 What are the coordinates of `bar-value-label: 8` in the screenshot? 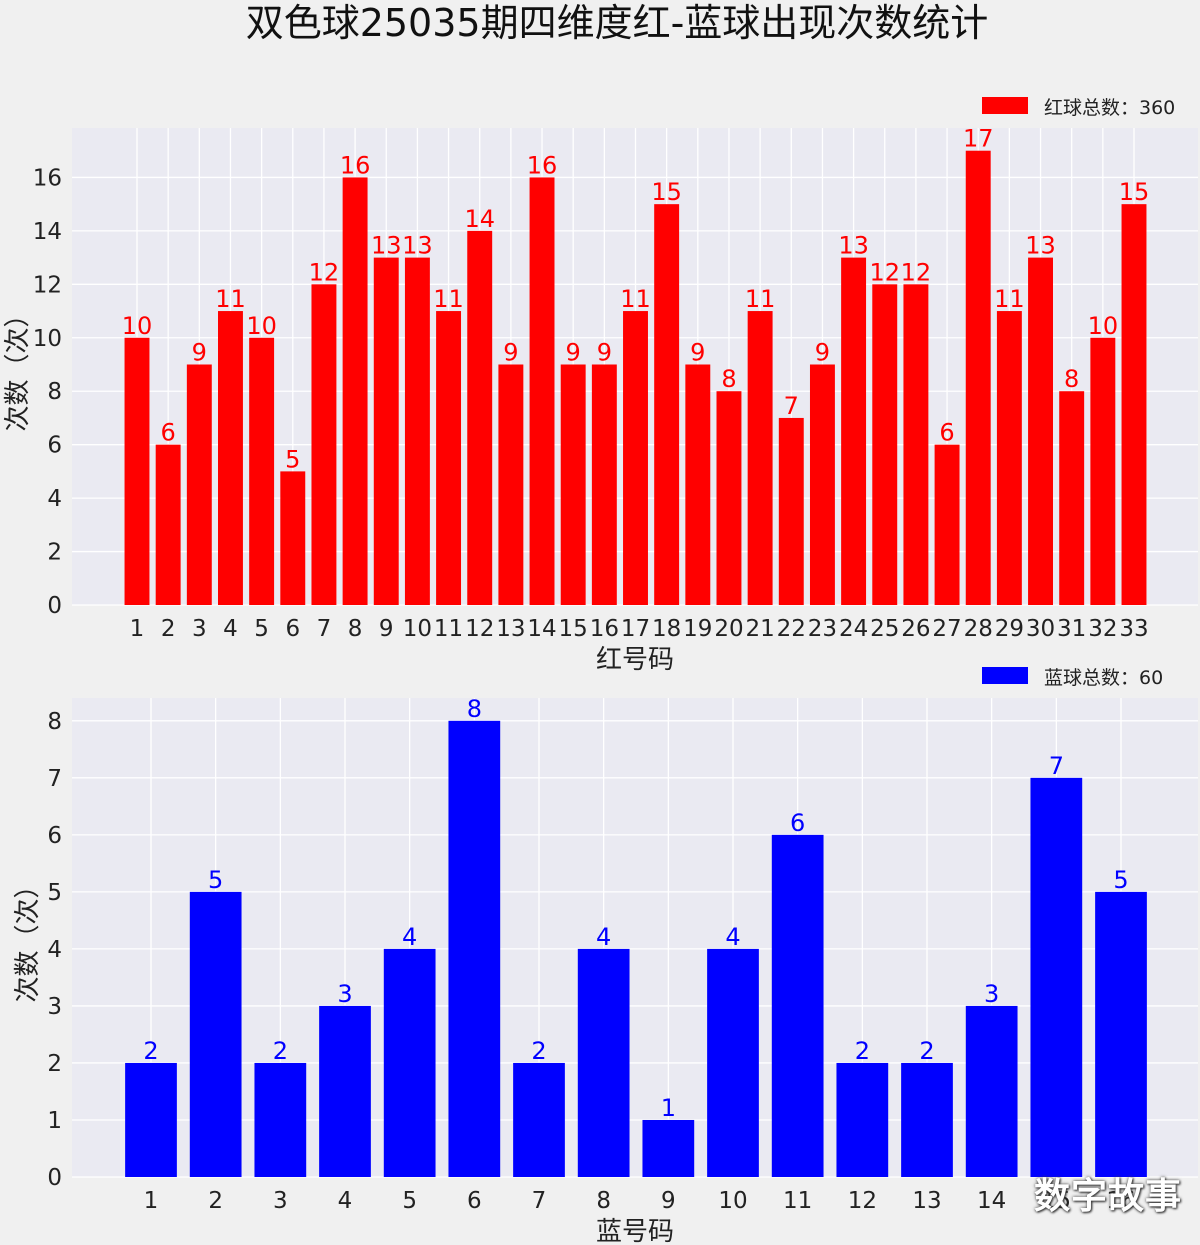 It's located at (474, 709).